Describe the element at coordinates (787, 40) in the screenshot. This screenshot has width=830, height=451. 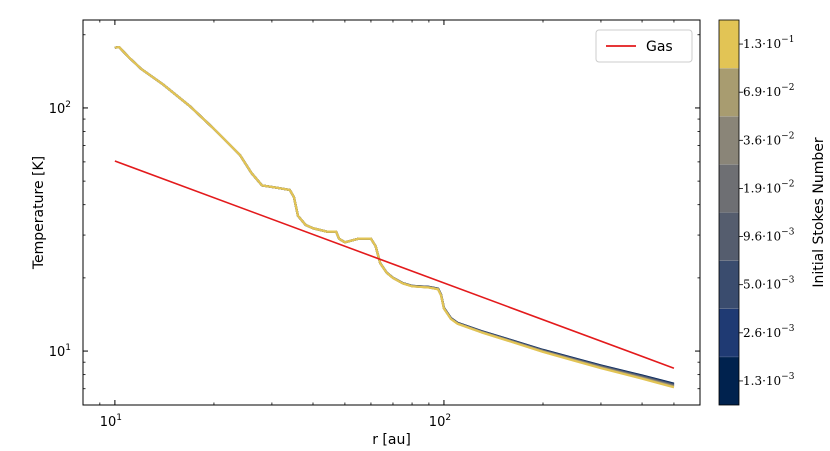
I see `colorbar-tick-exp: −1` at that location.